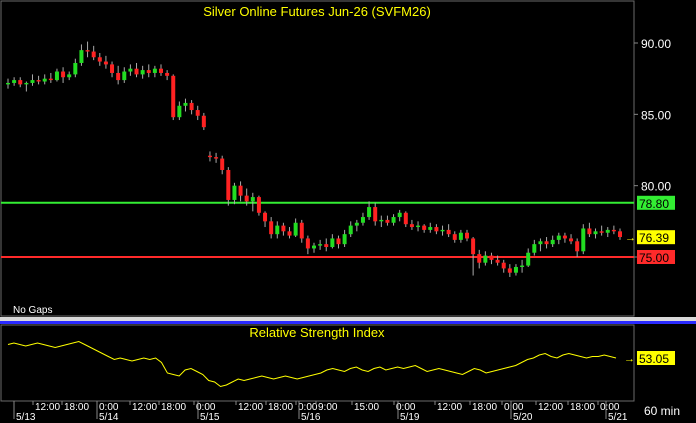 The height and width of the screenshot is (423, 696). What do you see at coordinates (317, 332) in the screenshot?
I see `rsi-chart-title: Relative Strength Index` at bounding box center [317, 332].